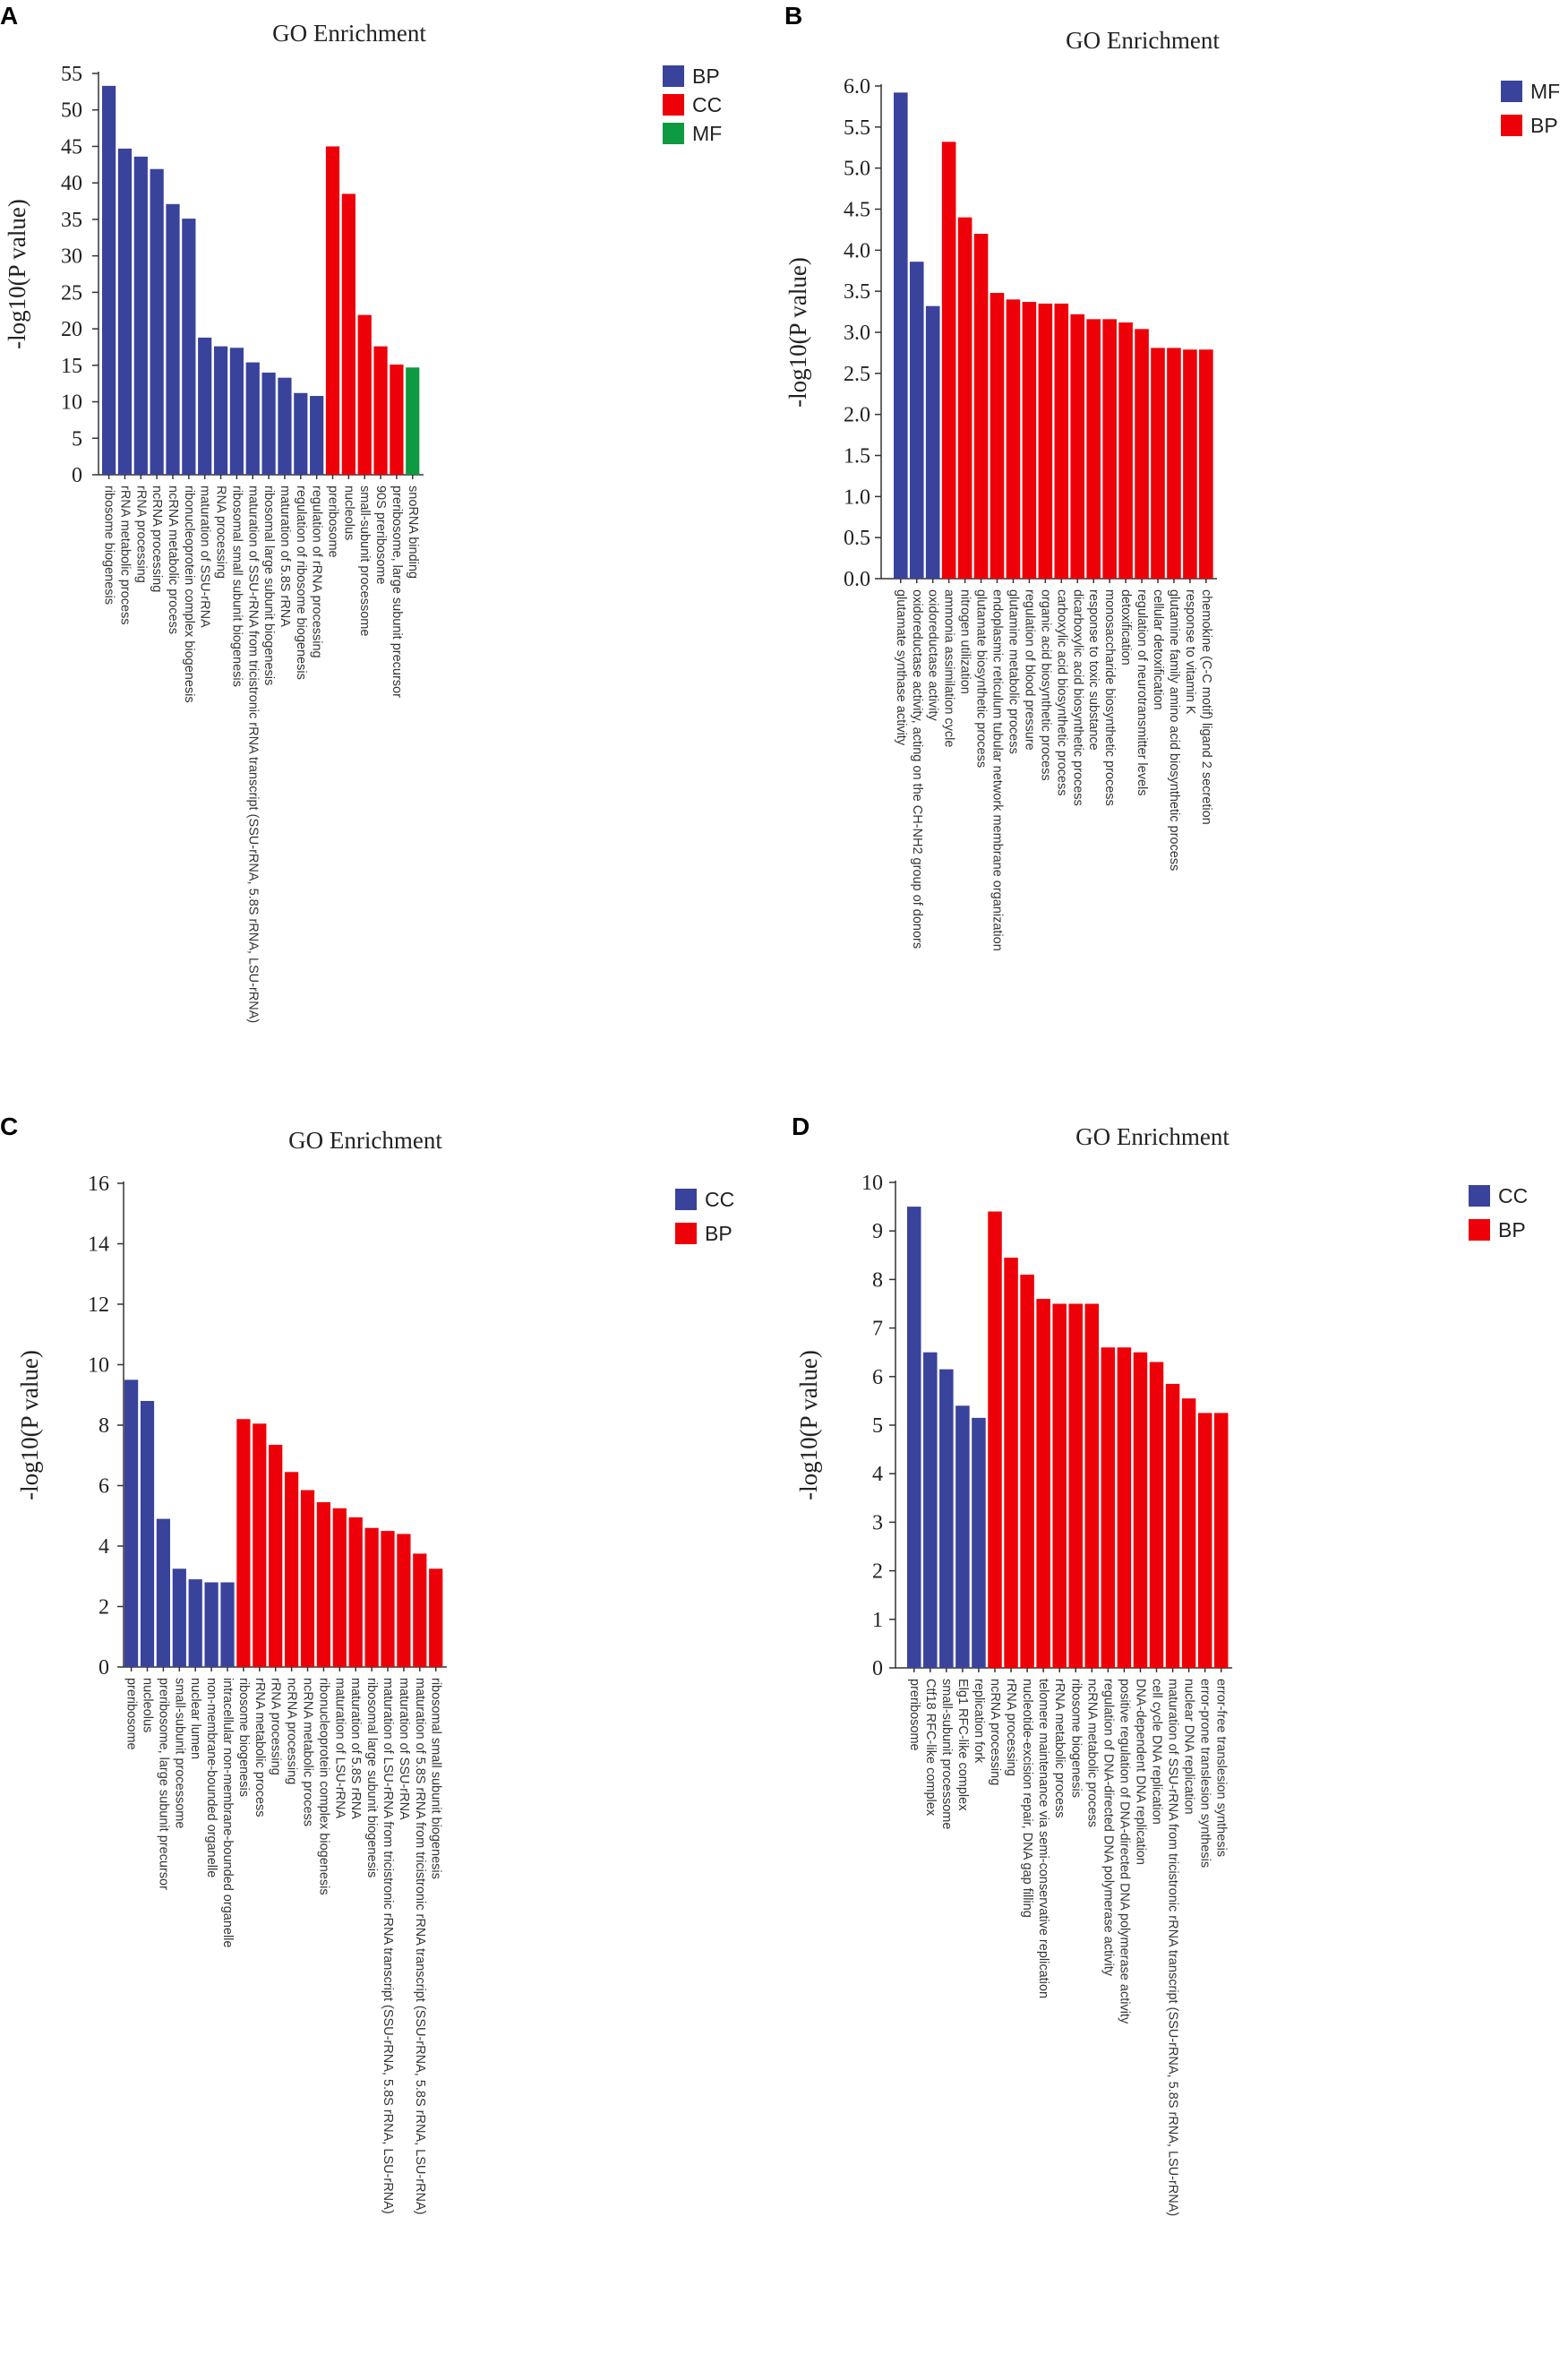 This screenshot has width=1568, height=2380. Describe the element at coordinates (878, 1280) in the screenshot. I see `y-tick-label: 8` at that location.